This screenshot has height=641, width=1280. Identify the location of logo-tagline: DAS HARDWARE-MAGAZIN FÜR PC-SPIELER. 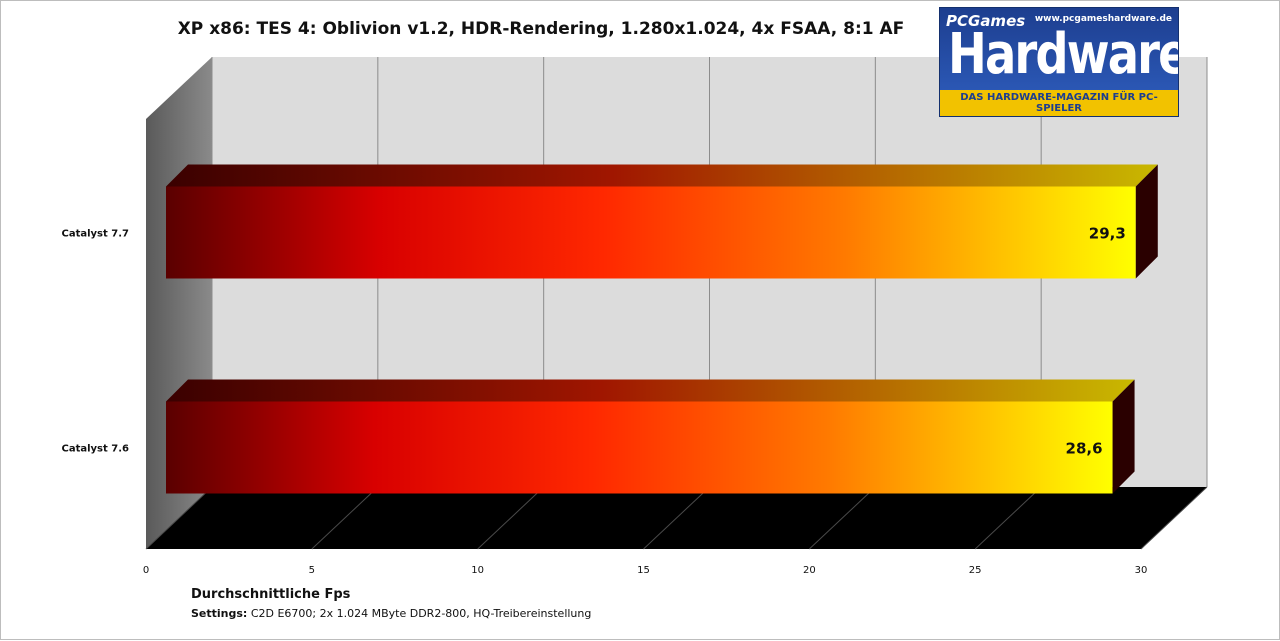
(1059, 103).